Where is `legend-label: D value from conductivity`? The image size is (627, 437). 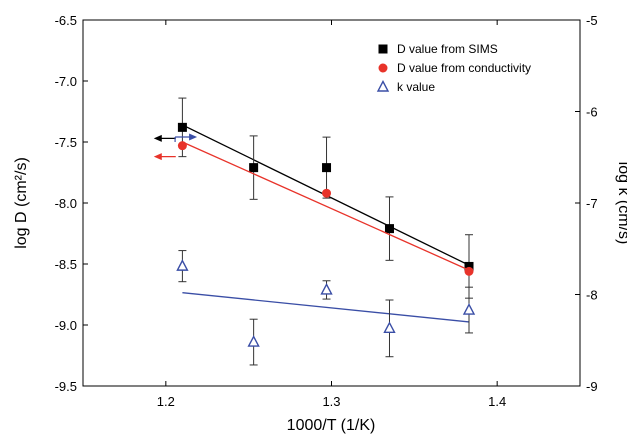
legend-label: D value from conductivity is located at coordinates (464, 68).